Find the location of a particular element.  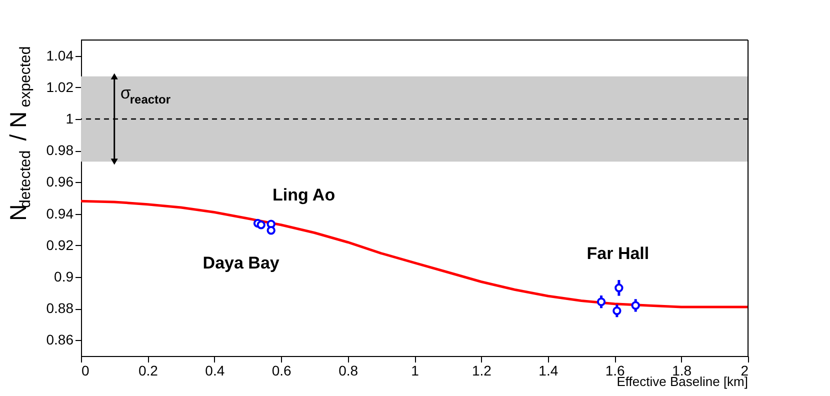

y-tick-label: 0.94 is located at coordinates (60, 213).